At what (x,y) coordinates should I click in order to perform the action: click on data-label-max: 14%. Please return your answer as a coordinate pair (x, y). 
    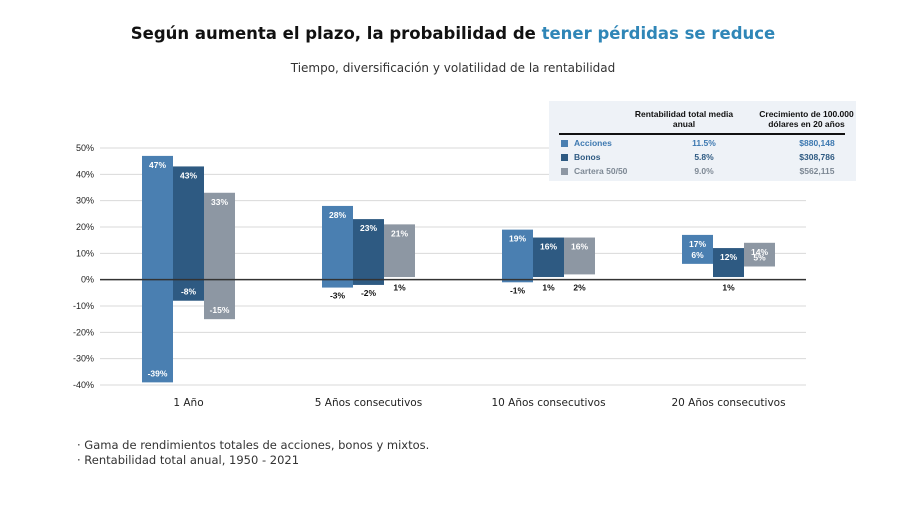
    Looking at the image, I should click on (759, 252).